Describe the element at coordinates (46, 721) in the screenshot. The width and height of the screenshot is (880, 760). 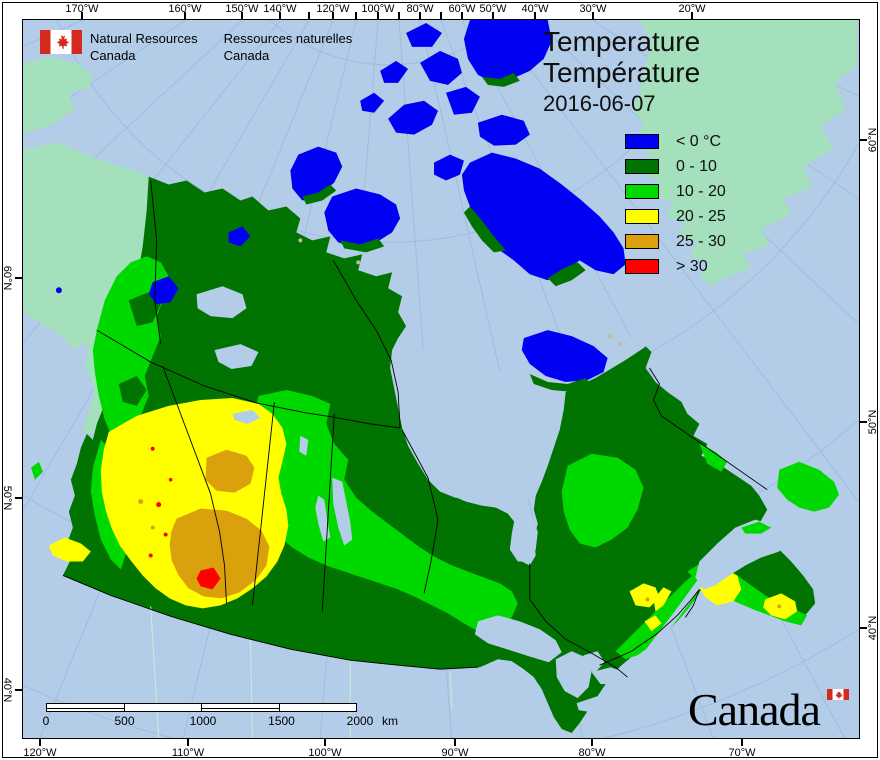
I see `scale-tick-label: 0` at that location.